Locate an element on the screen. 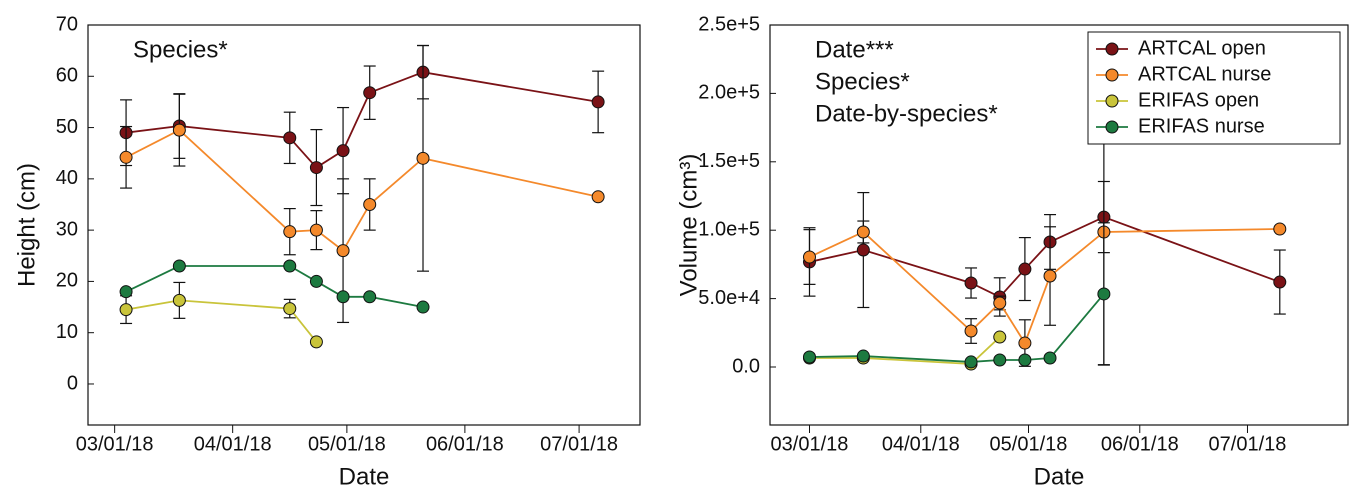  legend-label: ARTCAL nurse is located at coordinates (1204, 74).